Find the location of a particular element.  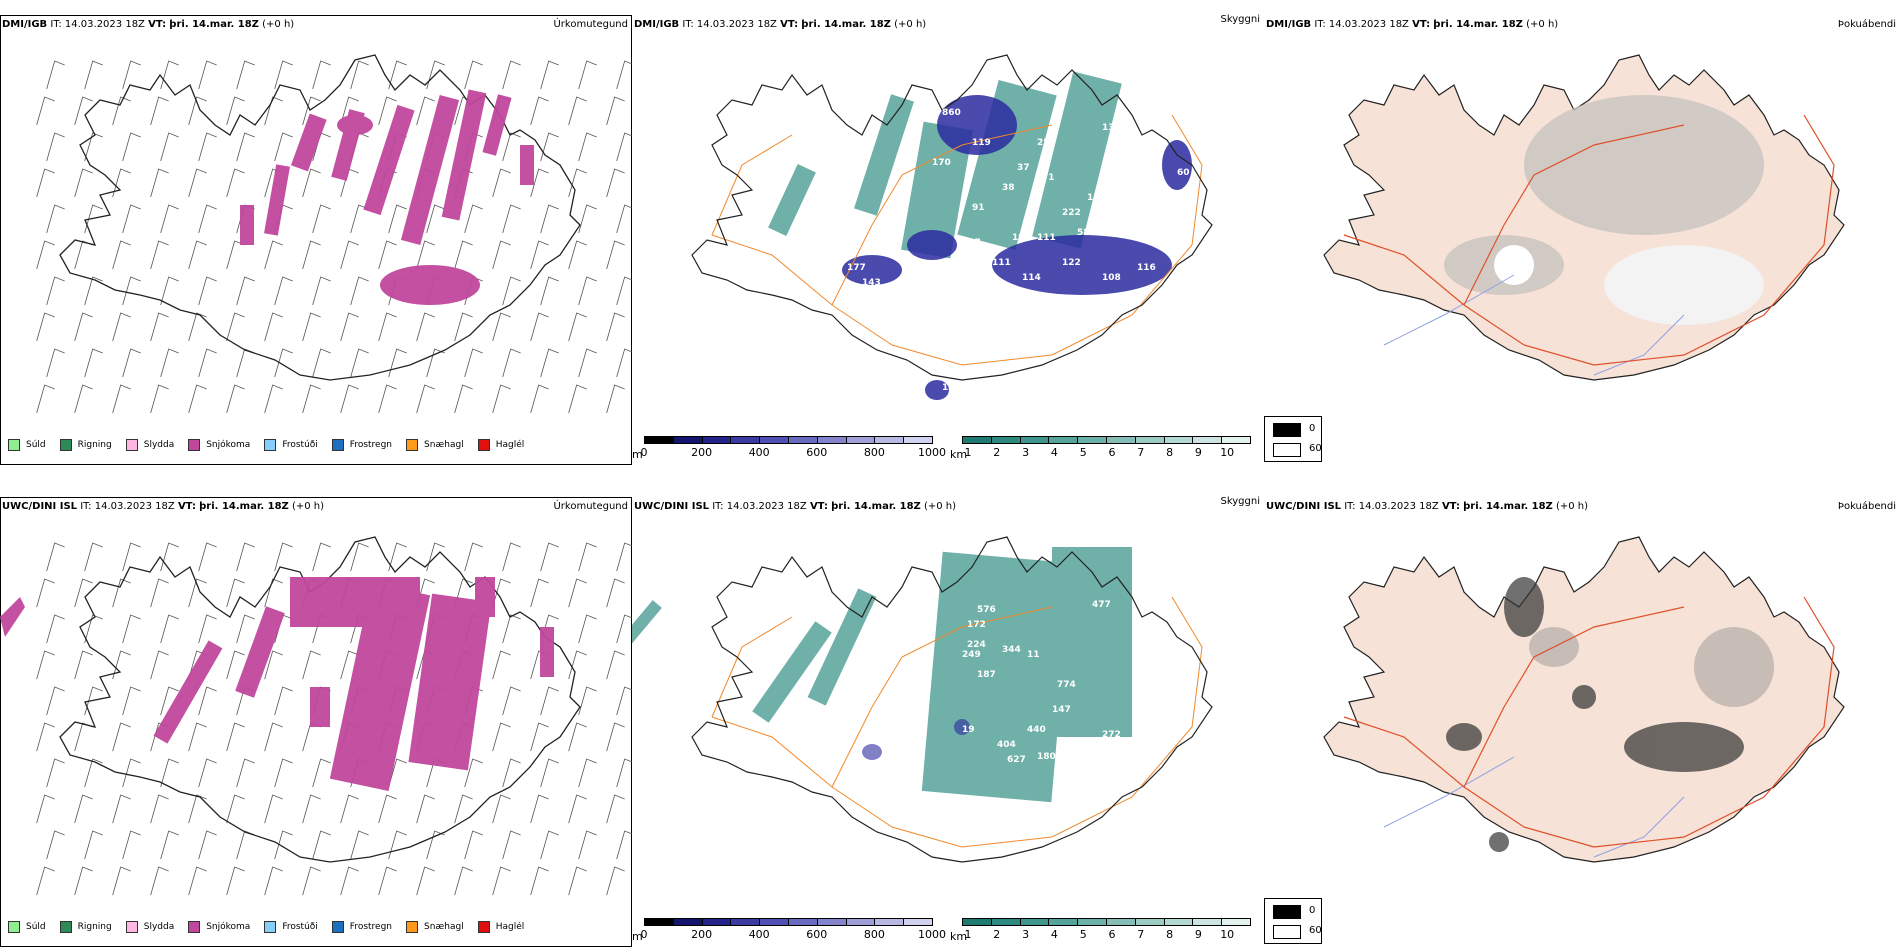

legend-label: Frostúði is located at coordinates (300, 927).